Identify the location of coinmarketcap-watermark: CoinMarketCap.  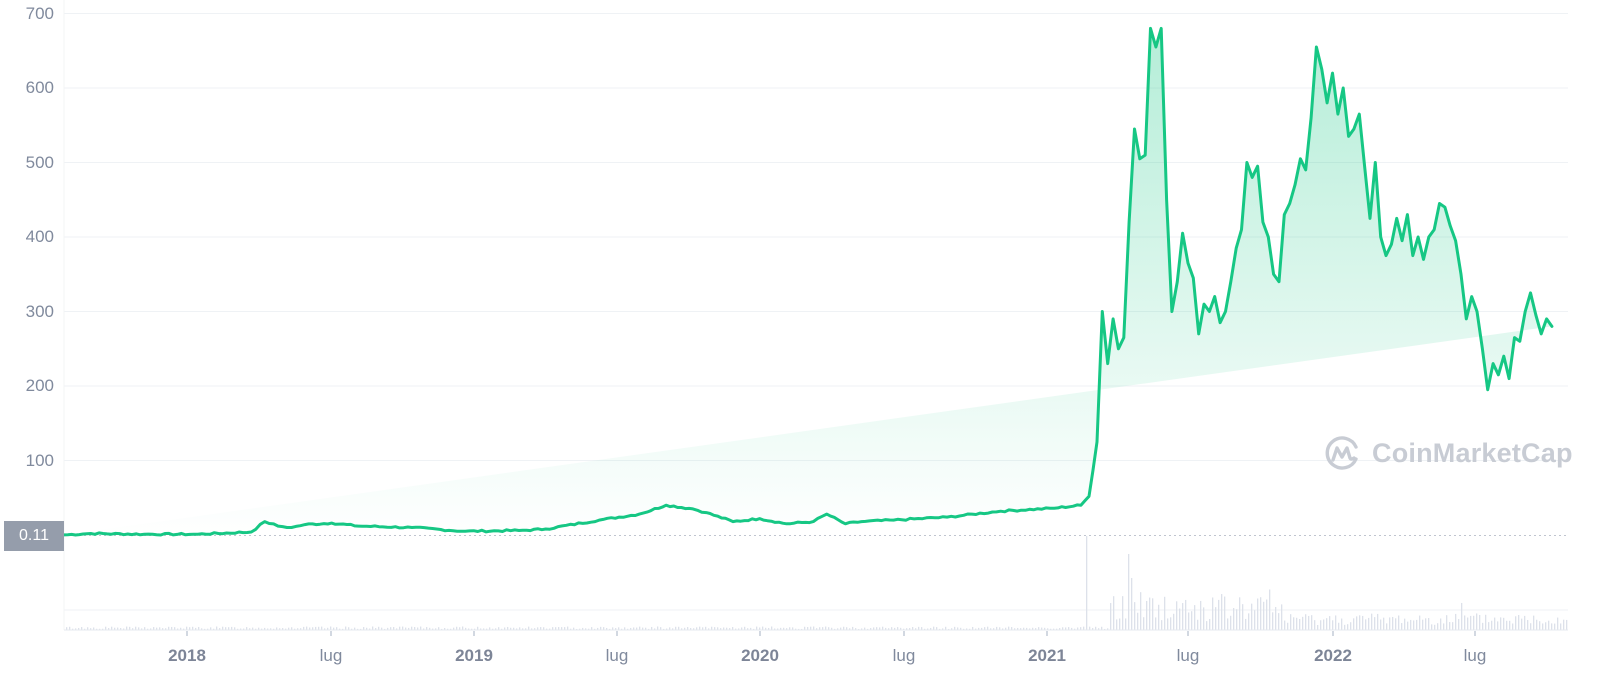
(1447, 453).